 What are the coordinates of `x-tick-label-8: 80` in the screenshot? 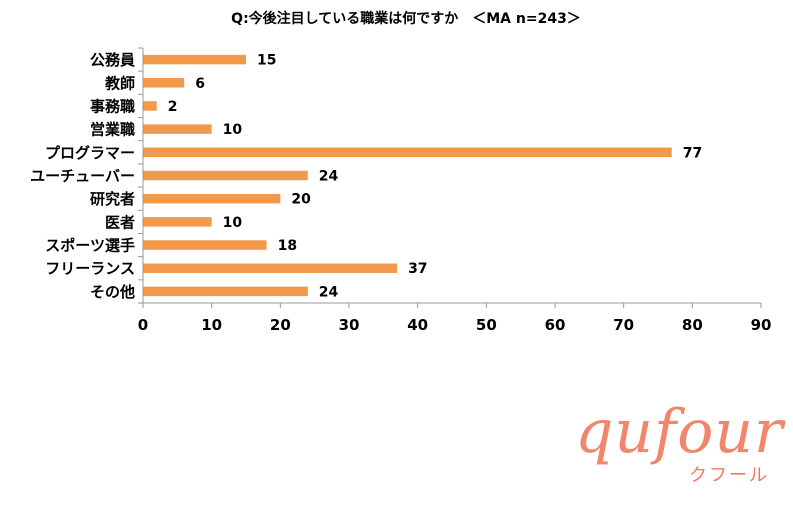 It's located at (692, 325).